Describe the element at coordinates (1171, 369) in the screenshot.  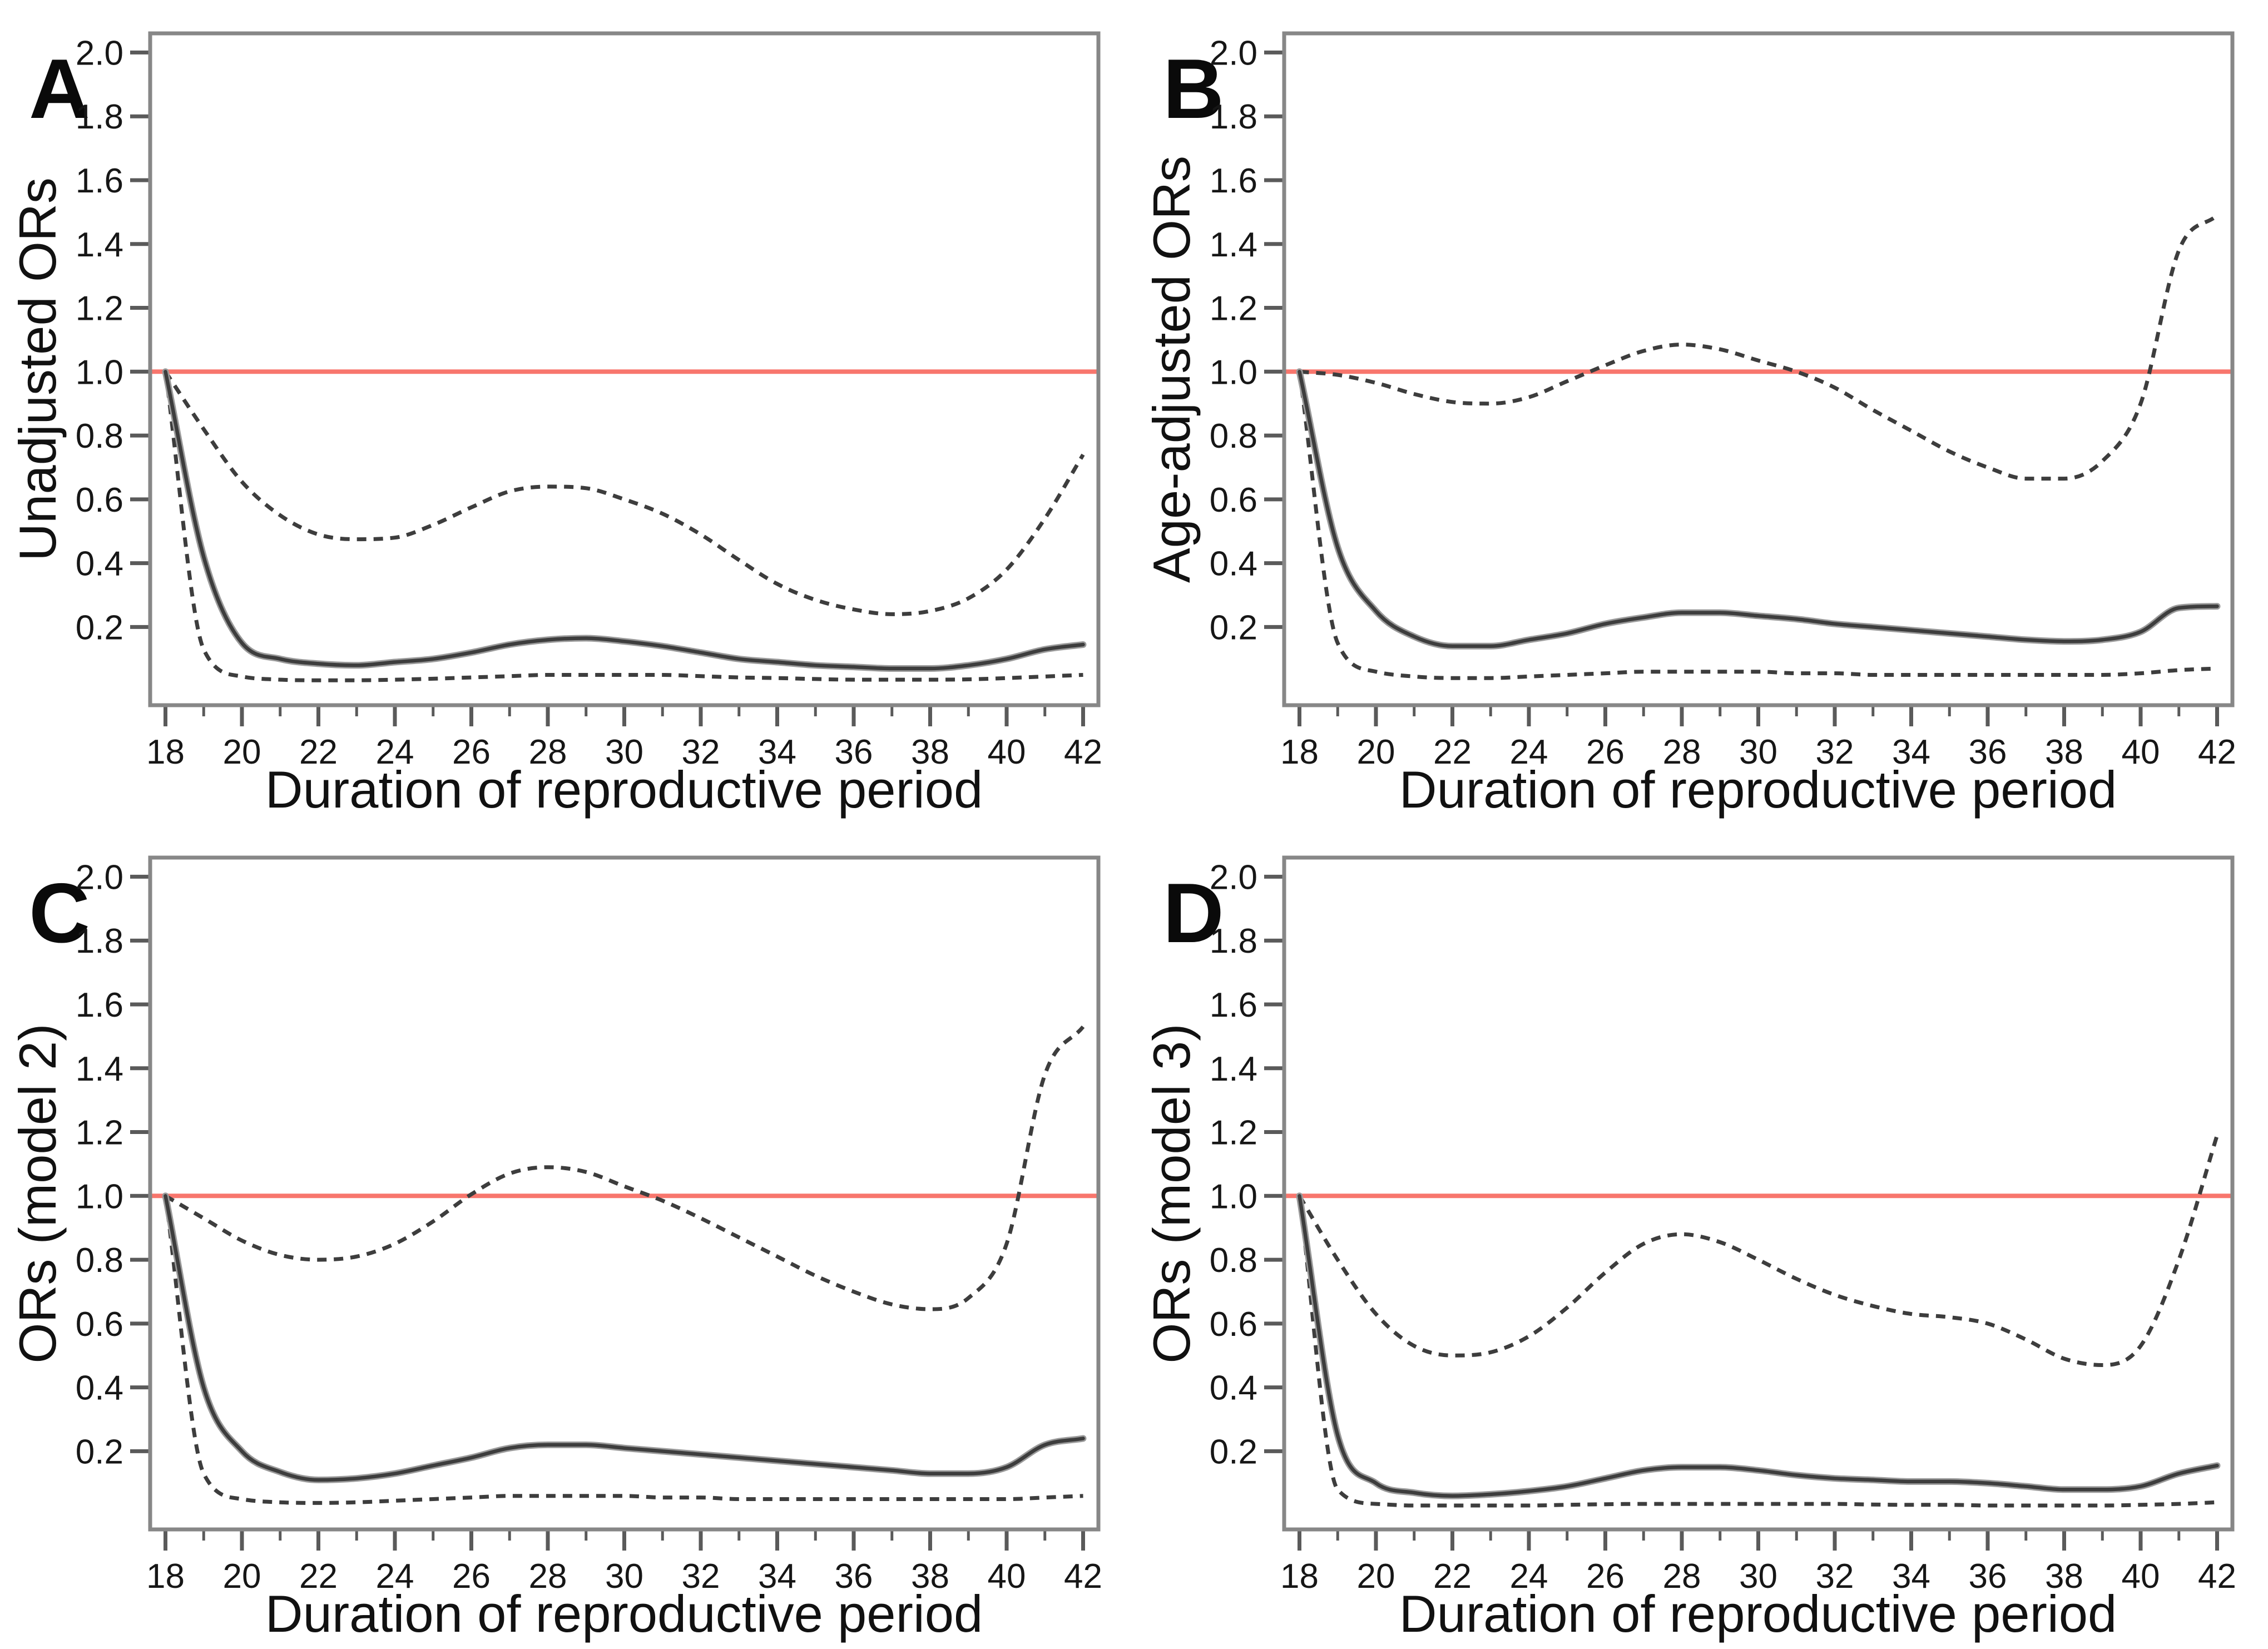
I see `y-axis-title: Age-adjusted ORs` at that location.